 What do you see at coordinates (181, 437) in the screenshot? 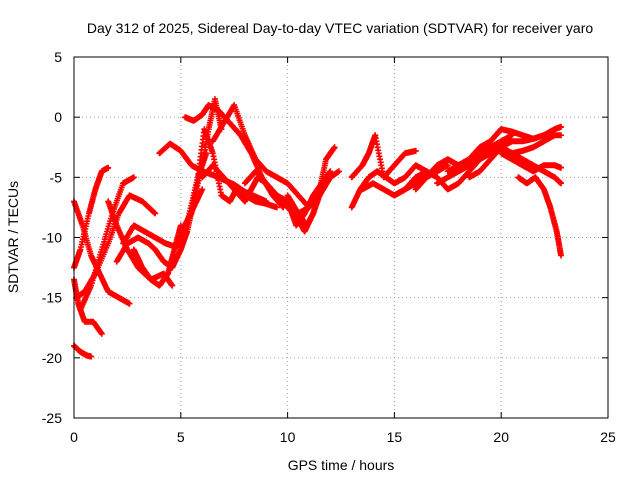
I see `x-tick-label: 5` at bounding box center [181, 437].